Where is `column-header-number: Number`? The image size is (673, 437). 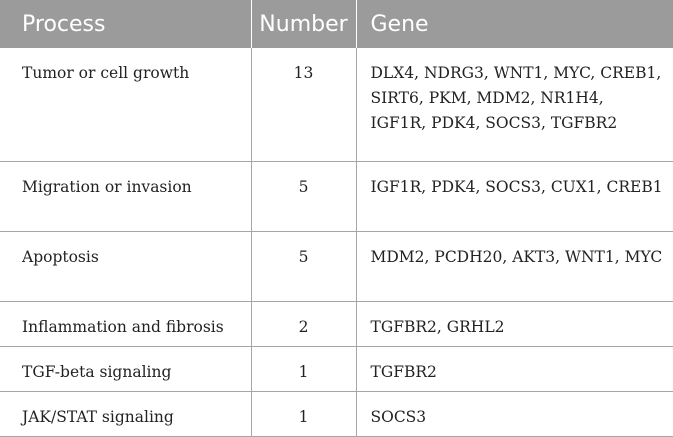 column-header-number: Number is located at coordinates (304, 24).